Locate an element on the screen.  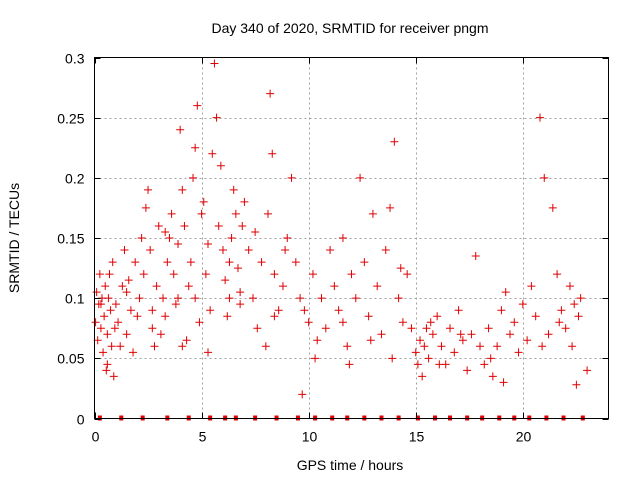
x-tick-label: 5 is located at coordinates (203, 437).